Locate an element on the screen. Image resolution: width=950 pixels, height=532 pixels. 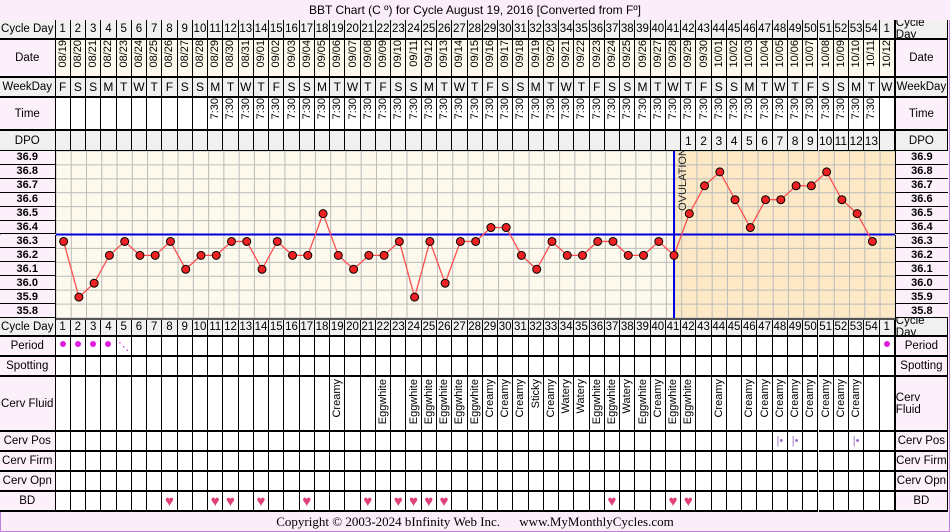
cycle-day-cell: 28 is located at coordinates (475, 30).